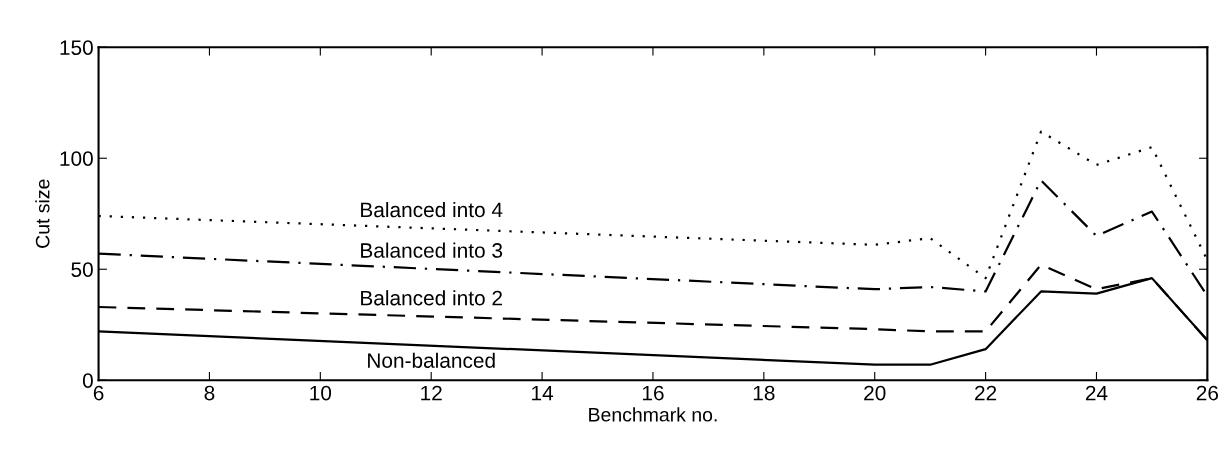 This screenshot has height=450, width=1232. I want to click on series-label: Non-balanced, so click(431, 360).